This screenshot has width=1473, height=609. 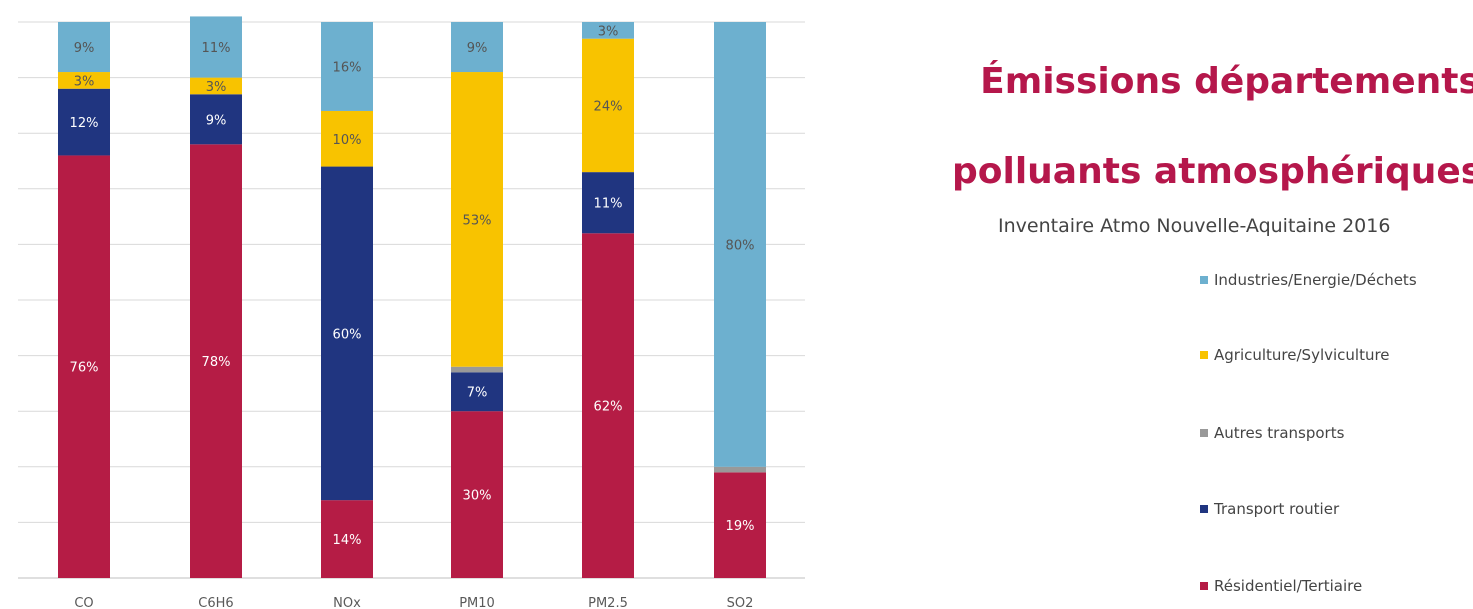 I want to click on data-label: 12%, so click(x=84, y=123).